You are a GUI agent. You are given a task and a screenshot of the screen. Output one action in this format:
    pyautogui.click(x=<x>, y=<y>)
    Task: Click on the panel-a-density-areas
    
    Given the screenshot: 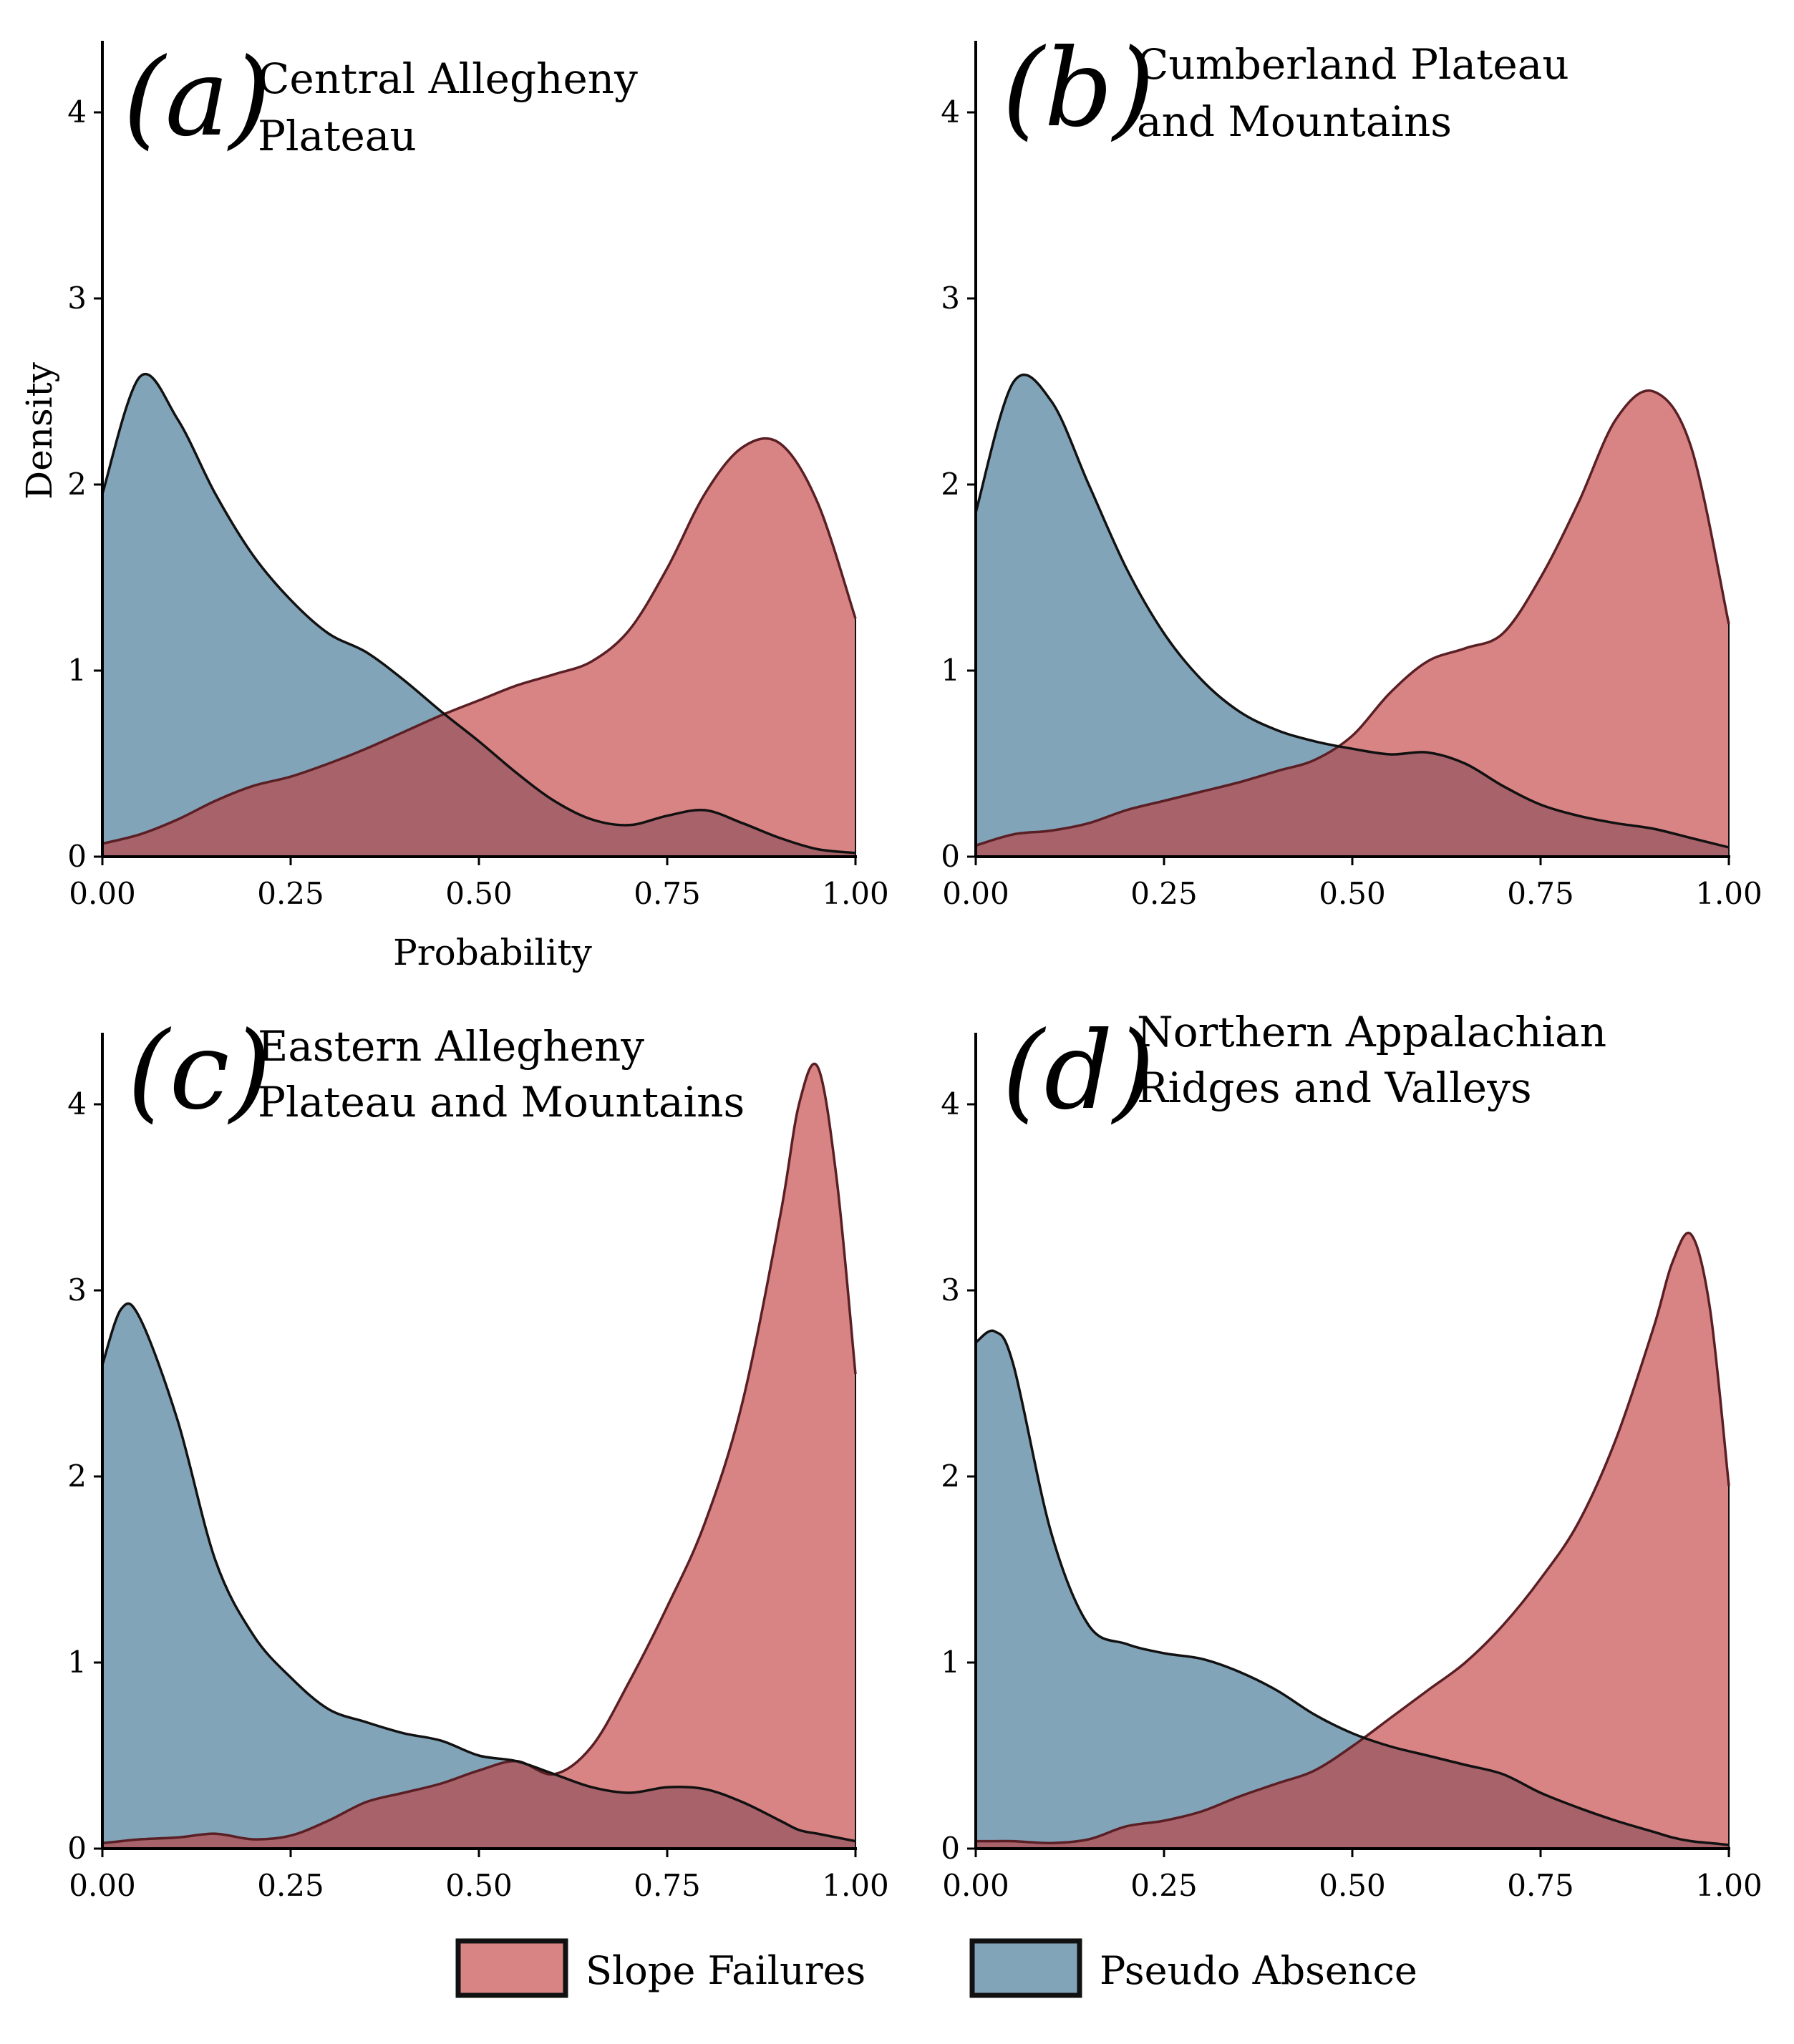 What is the action you would take?
    pyautogui.click(x=479, y=615)
    